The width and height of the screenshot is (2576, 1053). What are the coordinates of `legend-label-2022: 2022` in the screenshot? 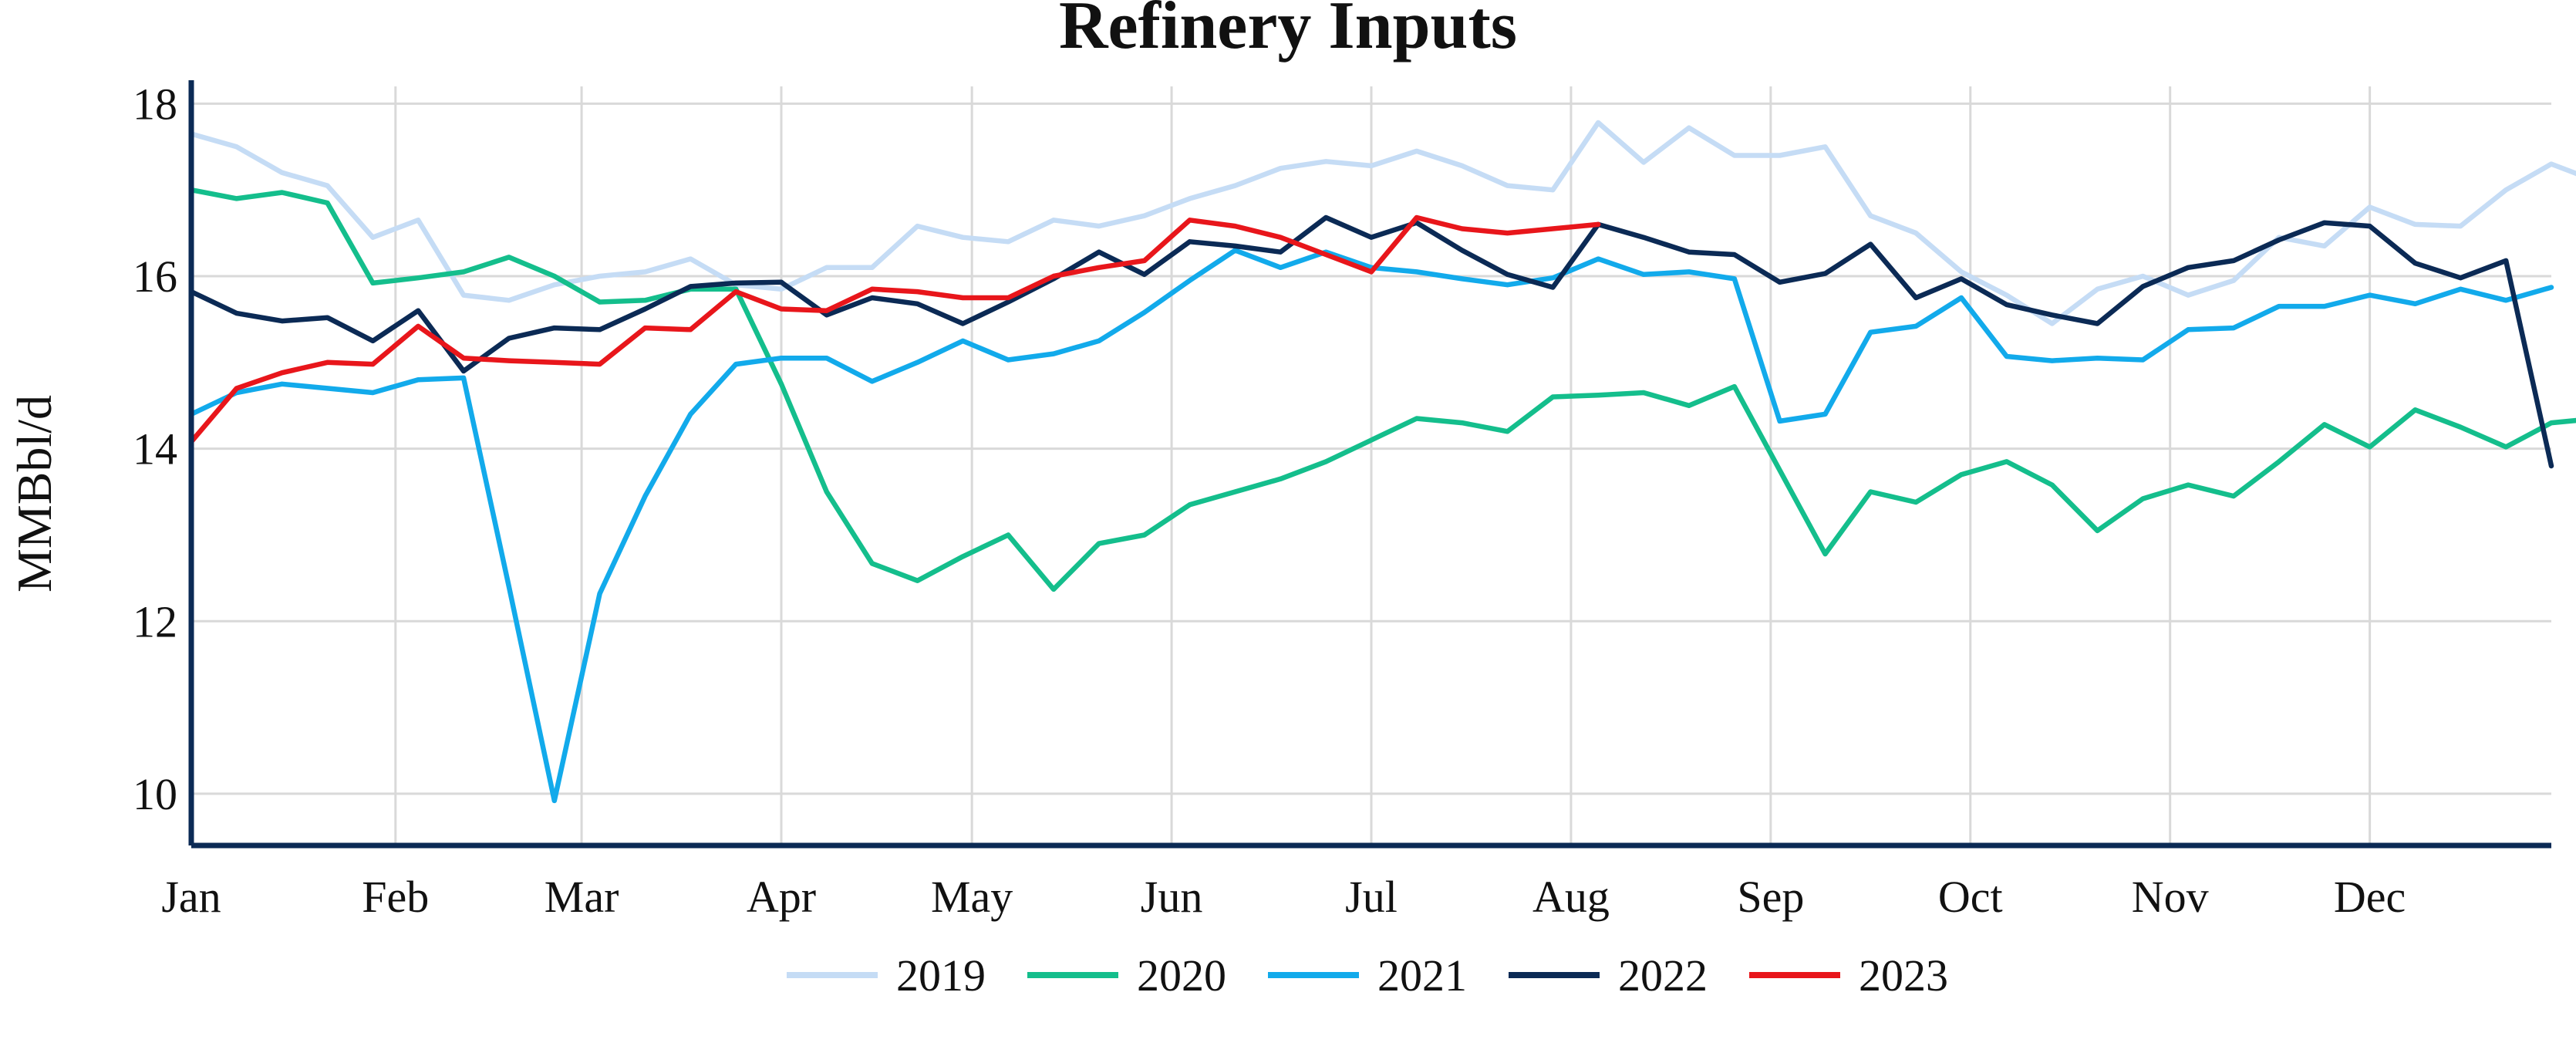 It's located at (1663, 975).